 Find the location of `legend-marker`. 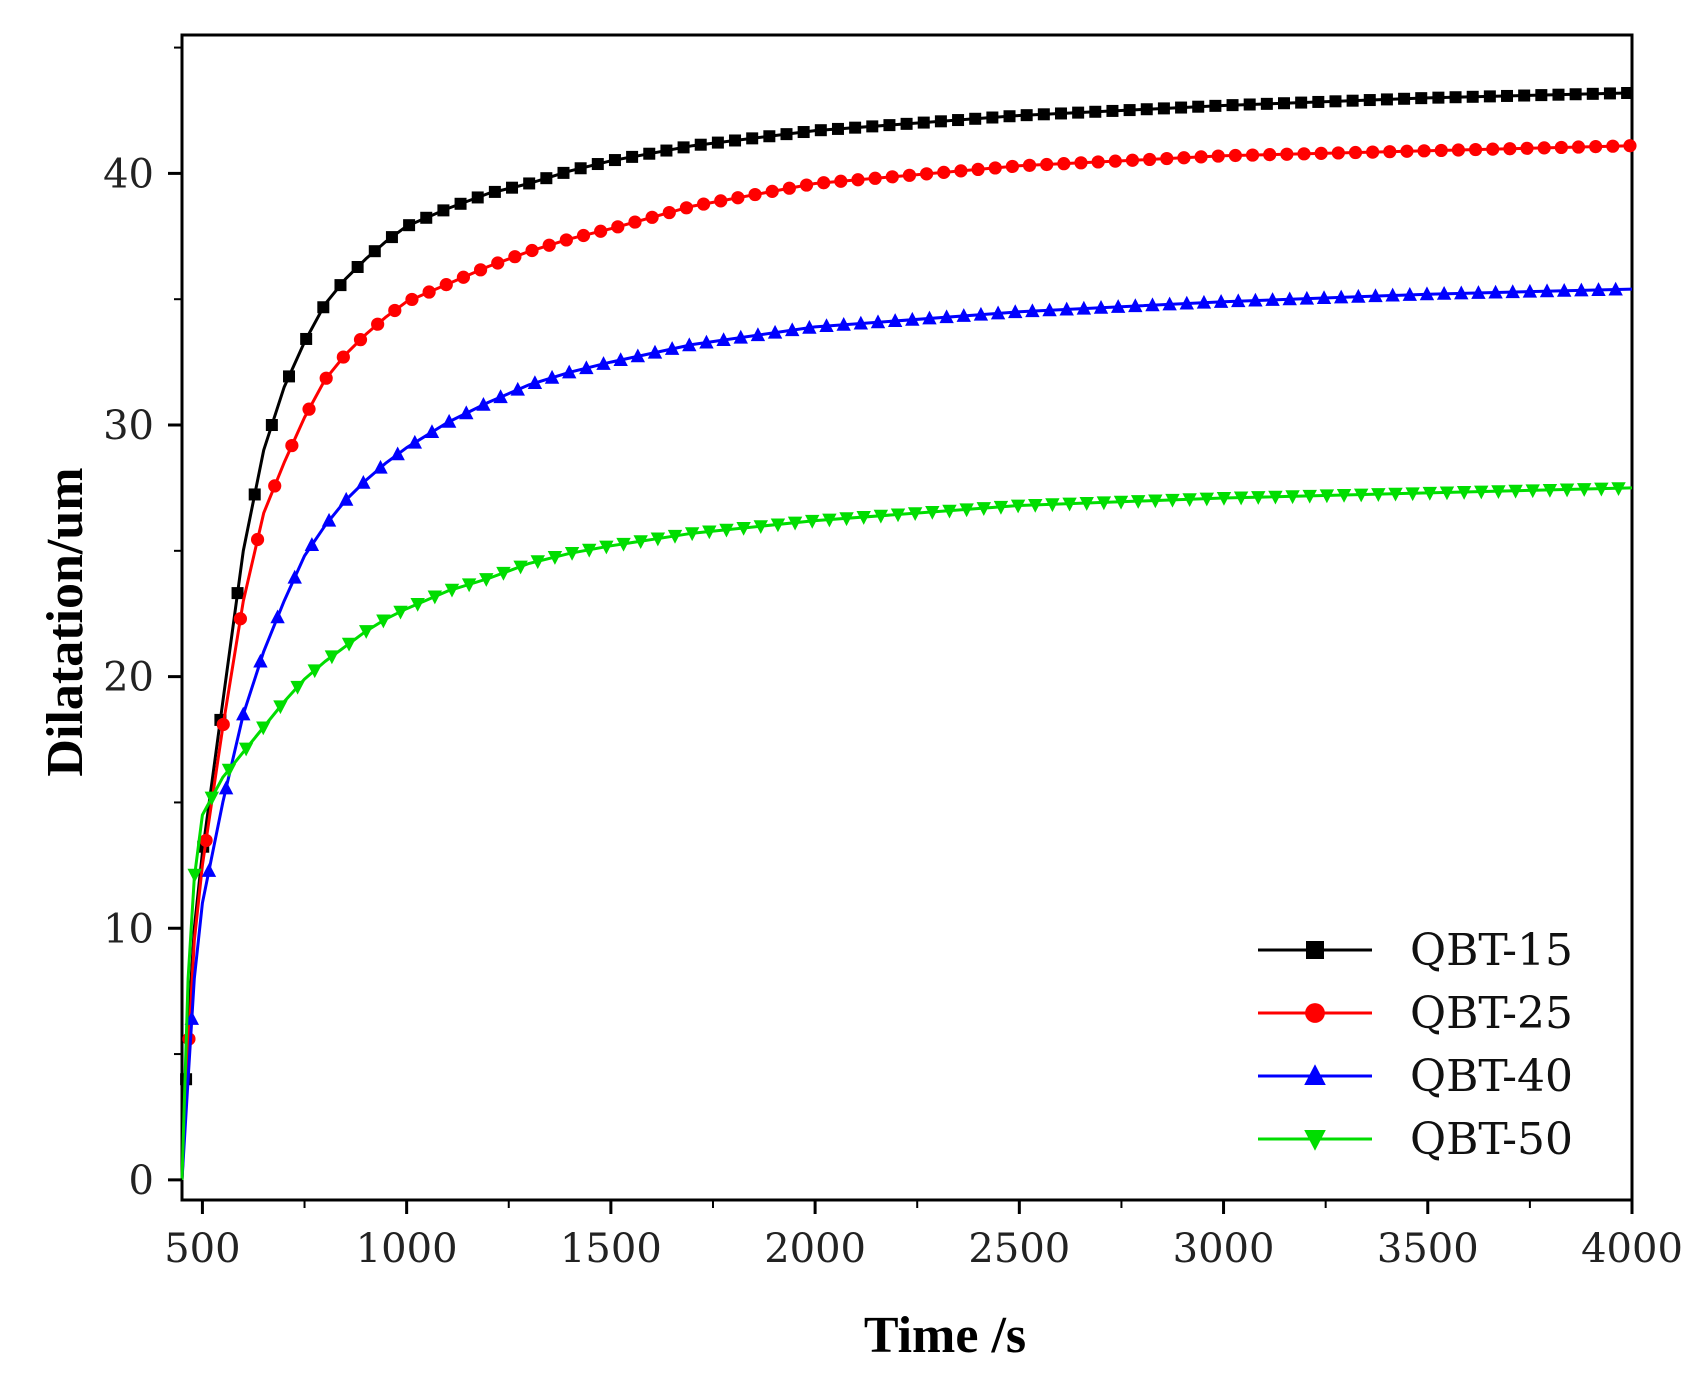

legend-marker is located at coordinates (1315, 1074).